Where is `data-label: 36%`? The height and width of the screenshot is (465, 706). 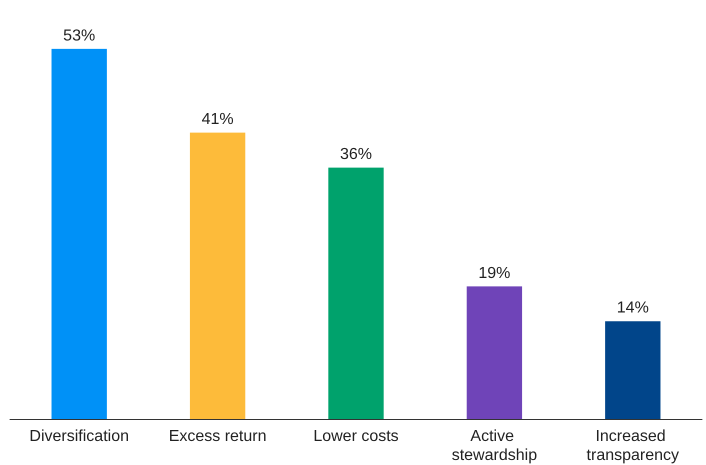
data-label: 36% is located at coordinates (356, 155).